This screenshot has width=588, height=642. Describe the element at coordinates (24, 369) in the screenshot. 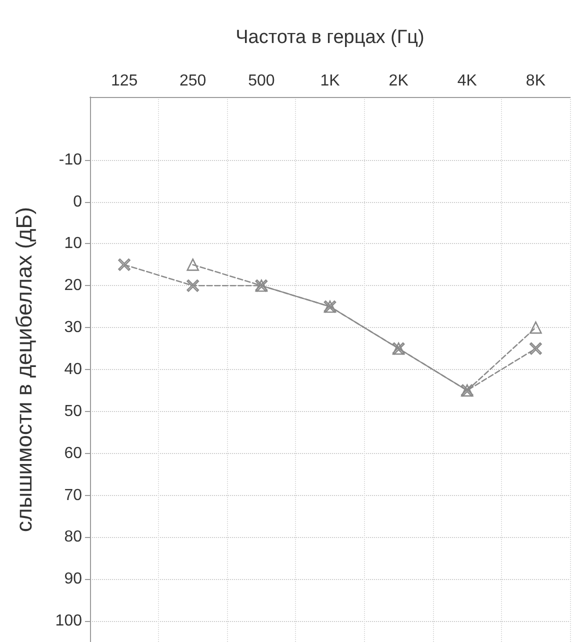

I see `y-axis-title: слышимости в децибеллах (дБ)` at that location.